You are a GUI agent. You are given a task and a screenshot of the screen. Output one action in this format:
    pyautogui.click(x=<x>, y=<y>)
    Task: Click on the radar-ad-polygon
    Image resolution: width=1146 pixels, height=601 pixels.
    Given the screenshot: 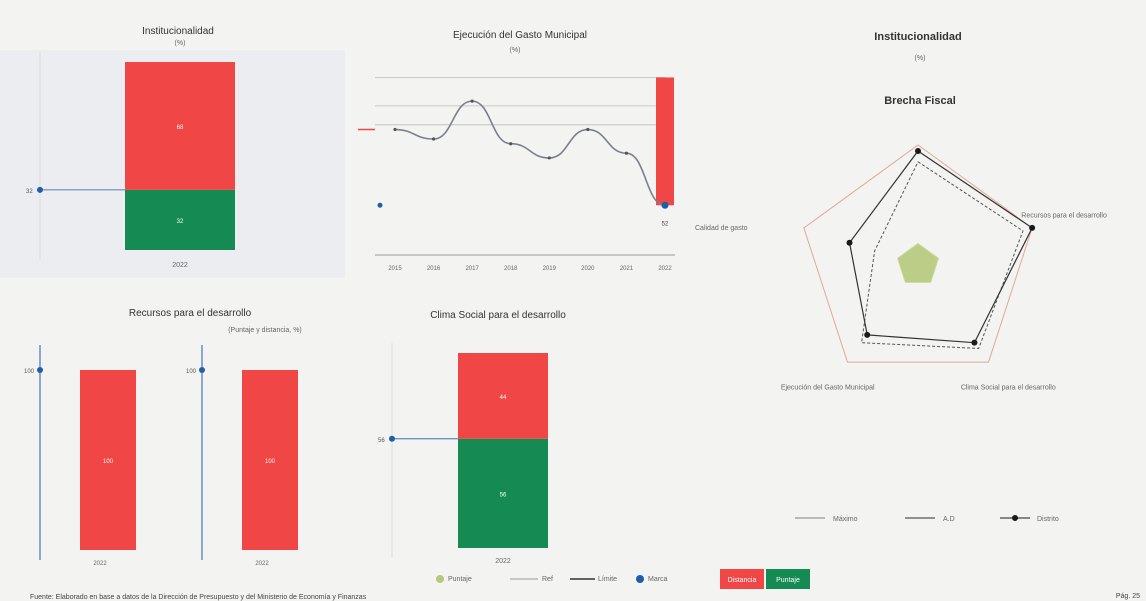 What is the action you would take?
    pyautogui.click(x=942, y=255)
    